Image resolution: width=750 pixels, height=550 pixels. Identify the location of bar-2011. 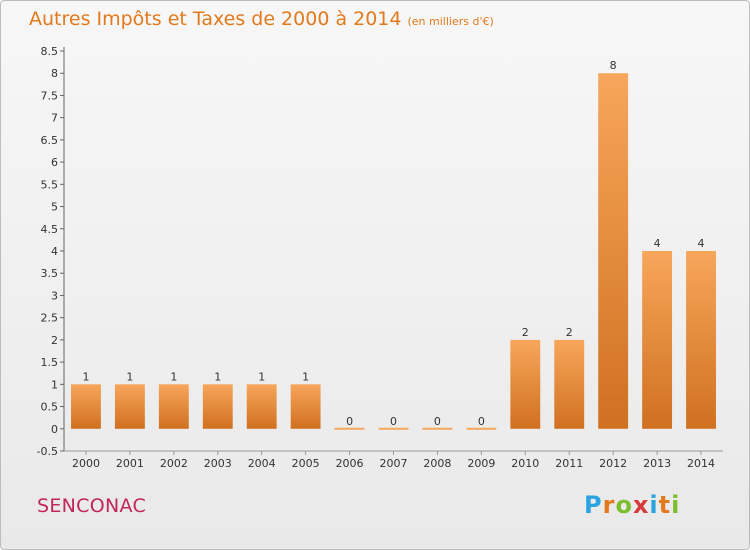
(569, 384).